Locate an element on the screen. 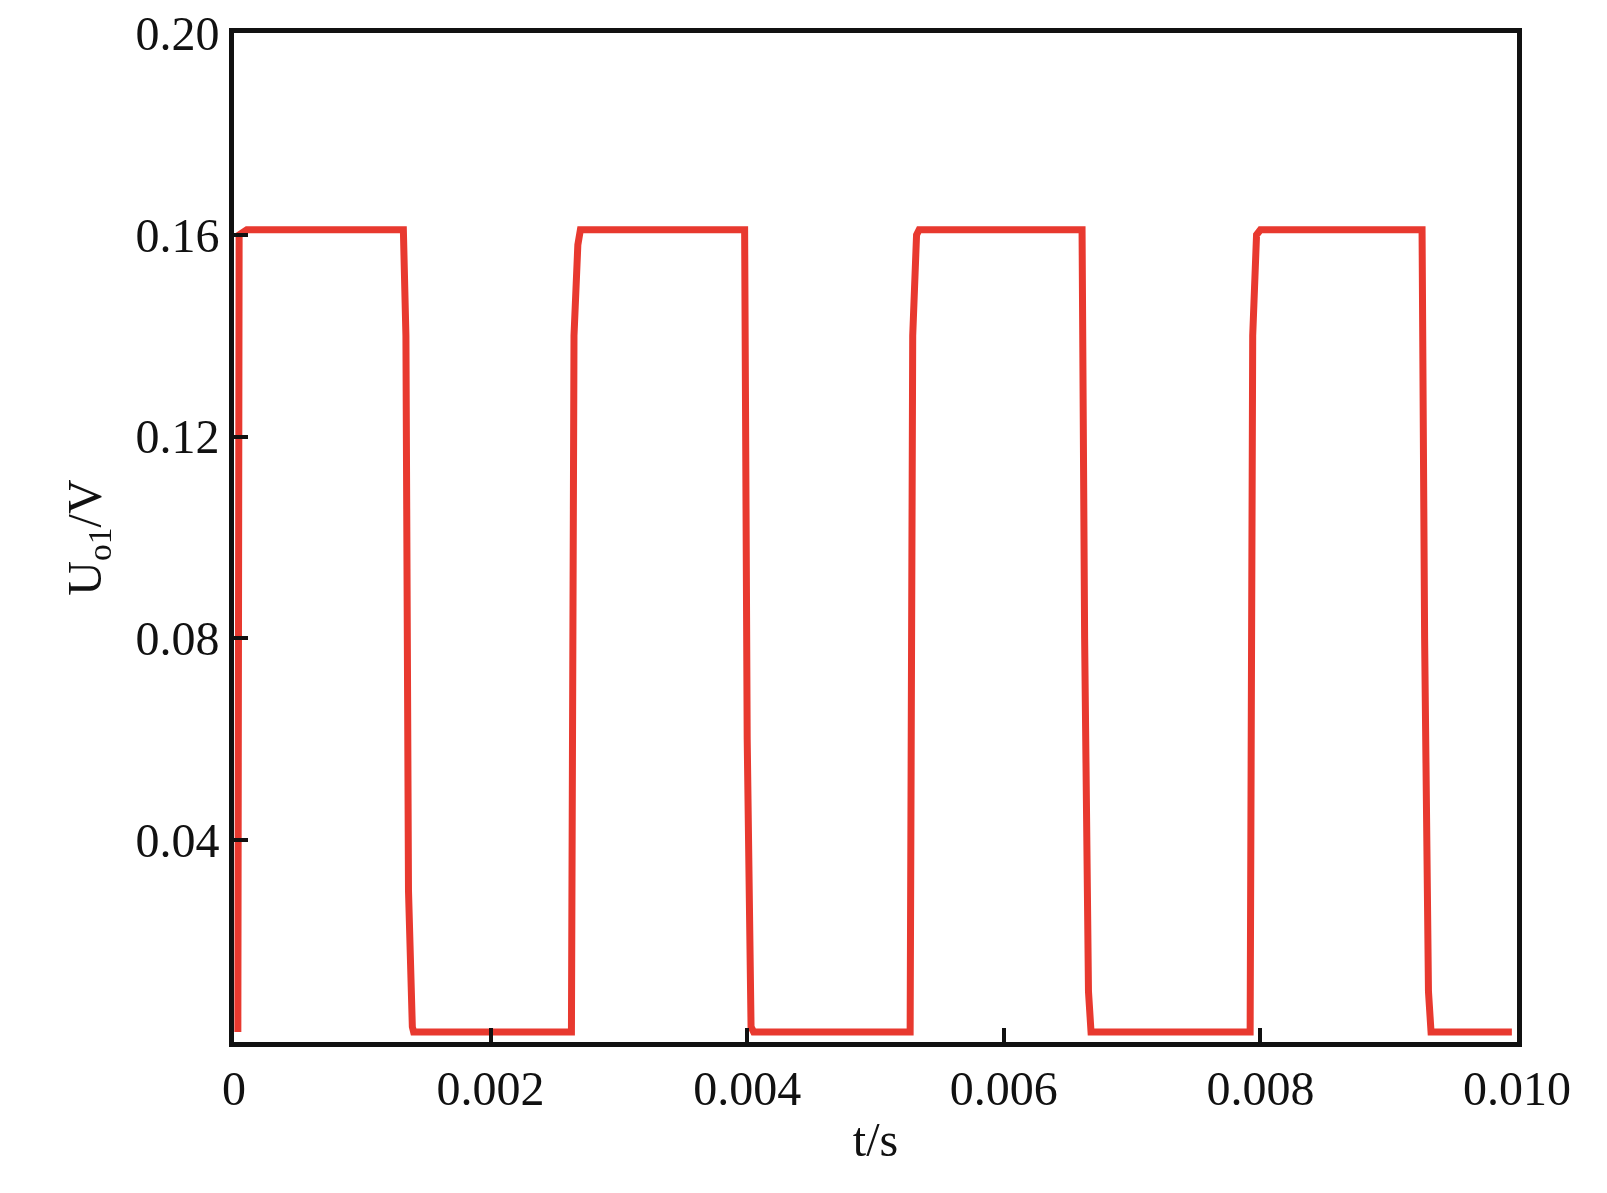 The height and width of the screenshot is (1193, 1607). x-tick-label: 0.006 is located at coordinates (1003, 1088).